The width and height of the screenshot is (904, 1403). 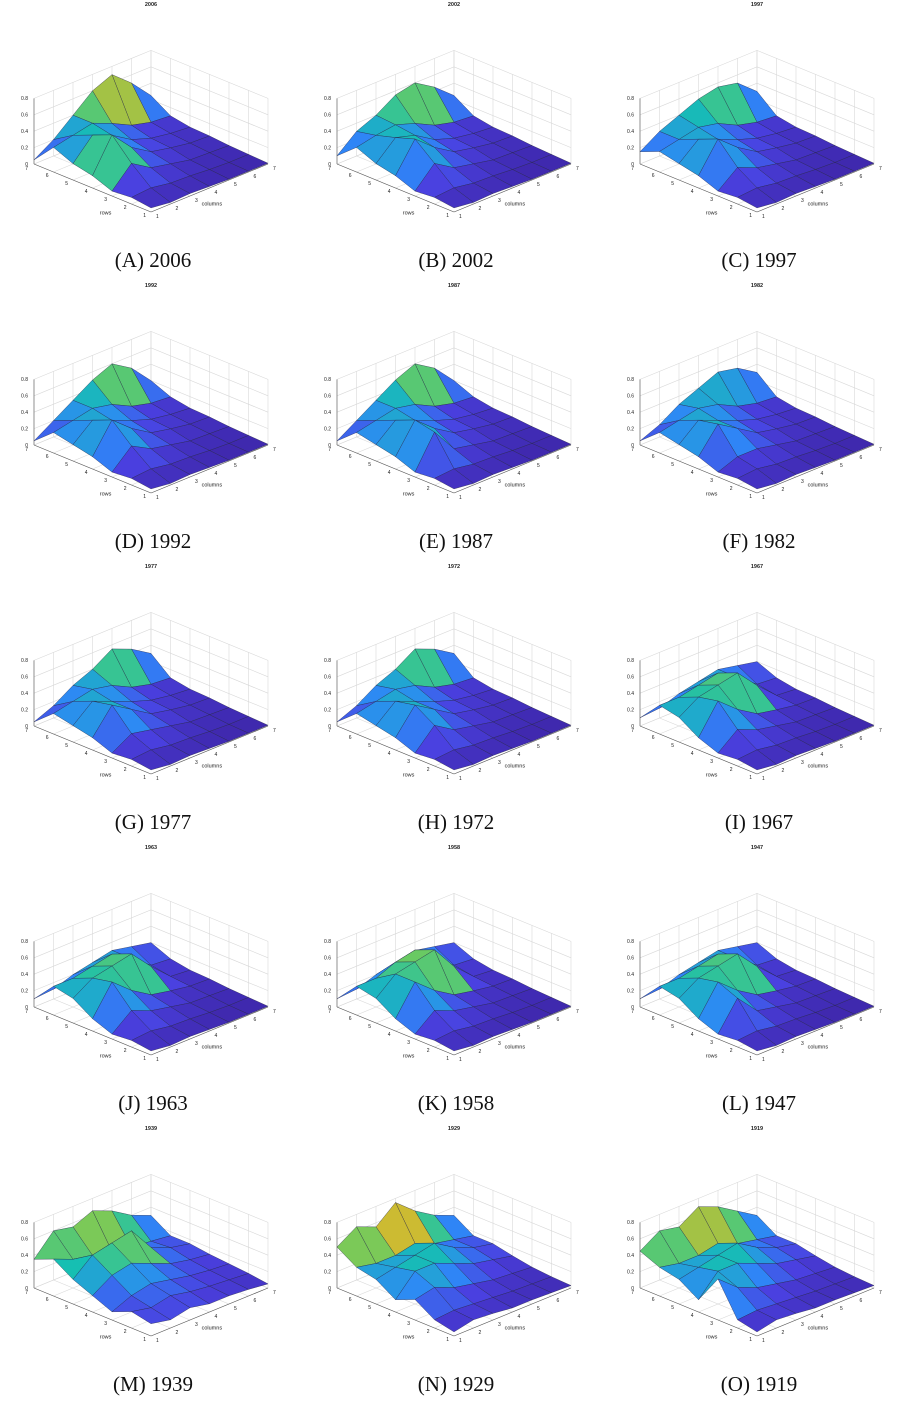 I want to click on caption-year: 2006, so click(x=170, y=260).